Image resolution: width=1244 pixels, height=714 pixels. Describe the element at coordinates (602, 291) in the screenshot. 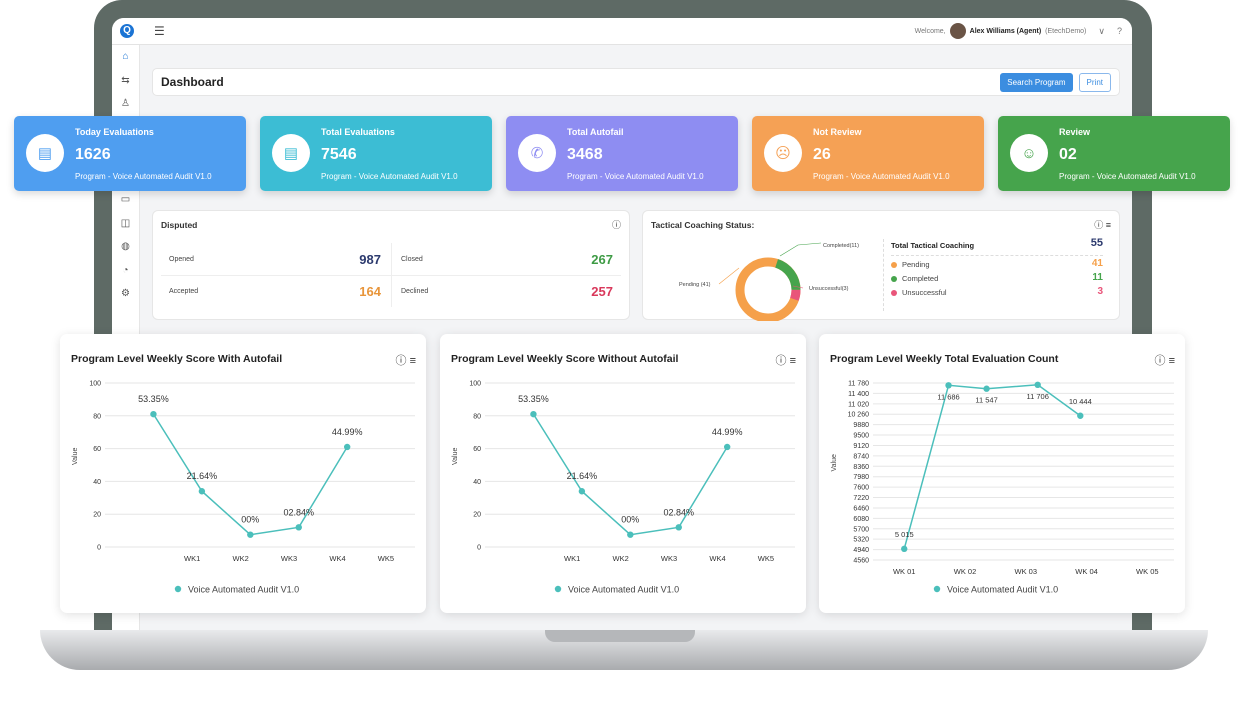

I see `declined-value: 257` at that location.